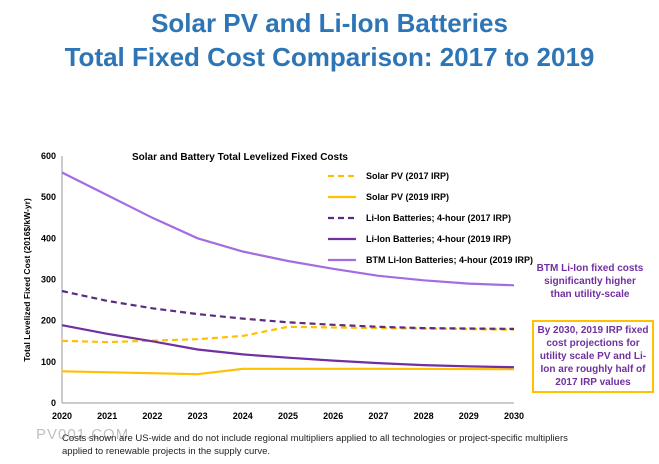  I want to click on x-tick-label: 2028, so click(424, 416).